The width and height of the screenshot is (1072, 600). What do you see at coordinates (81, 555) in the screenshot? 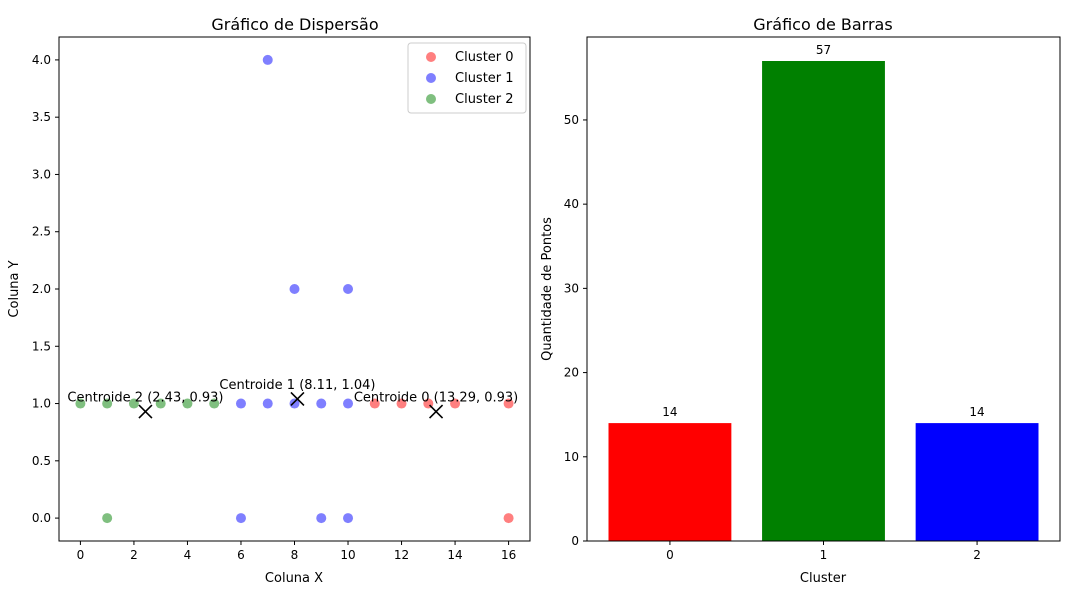
I see `scatter-x-tick-label: 0` at bounding box center [81, 555].